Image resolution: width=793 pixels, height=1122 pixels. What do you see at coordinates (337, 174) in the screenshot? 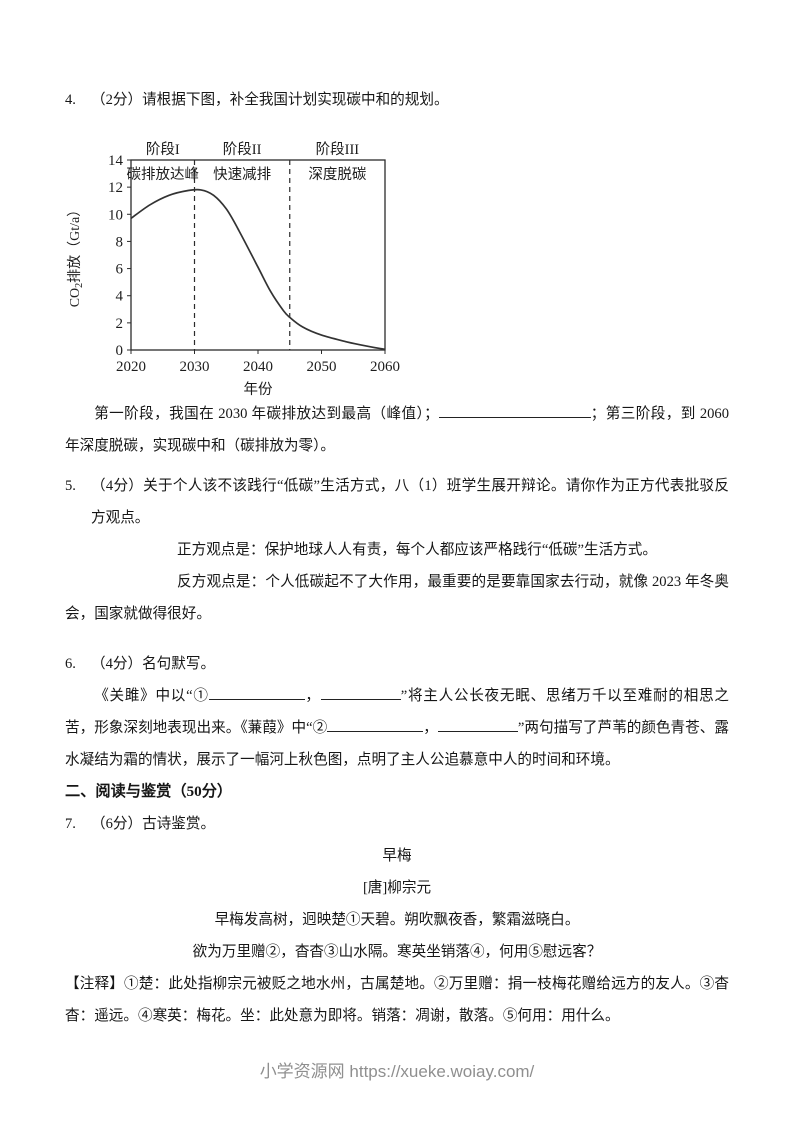
I see `phase-name: 深度脱碳` at bounding box center [337, 174].